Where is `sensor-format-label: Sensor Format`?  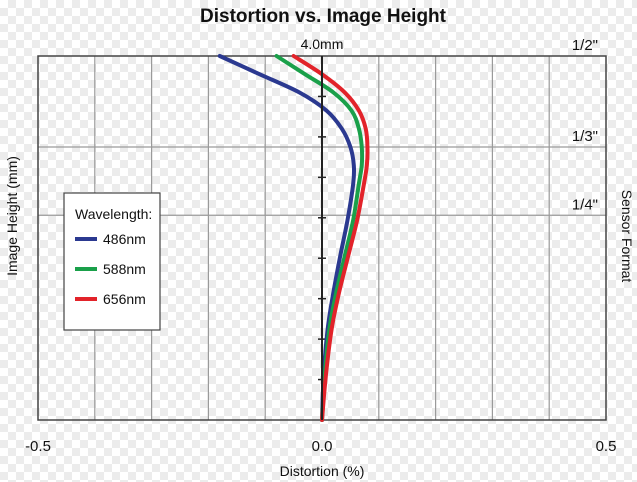 sensor-format-label: Sensor Format is located at coordinates (627, 236).